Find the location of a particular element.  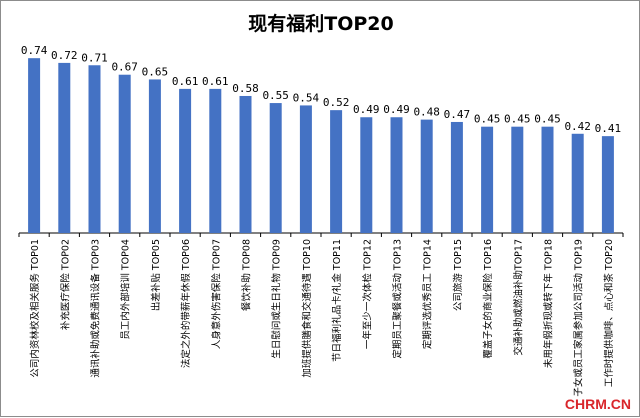

value-label: 0.47 is located at coordinates (457, 114).